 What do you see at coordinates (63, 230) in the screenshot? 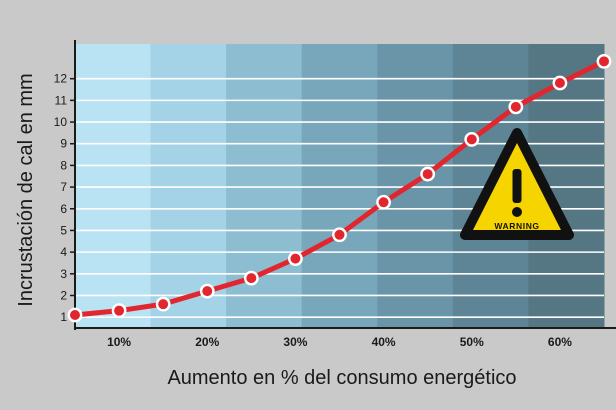
I see `y-tick-label: 5` at bounding box center [63, 230].